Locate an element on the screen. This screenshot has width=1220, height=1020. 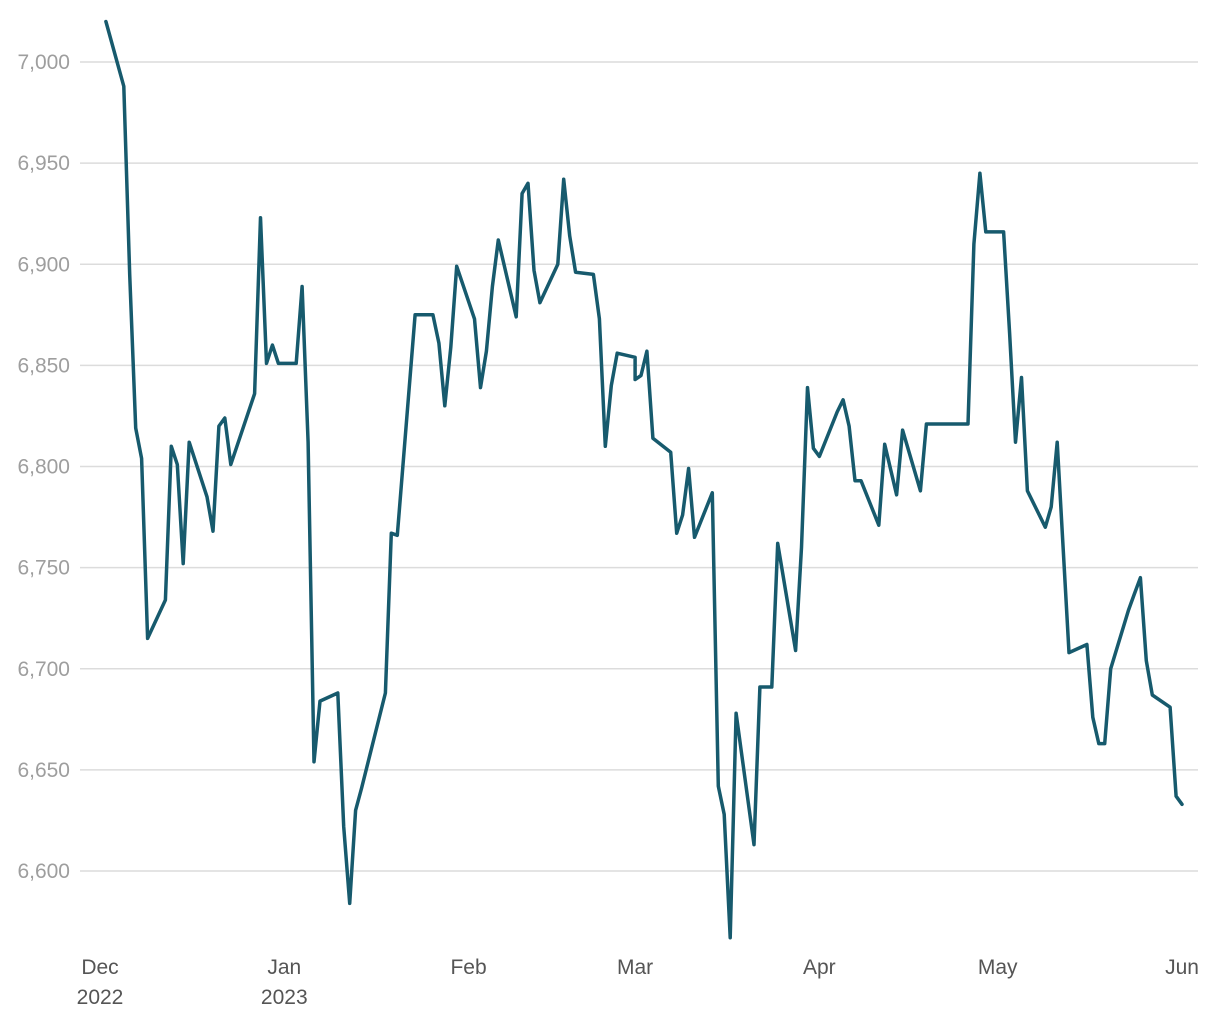
y-tick-label: 6,850 is located at coordinates (43, 365).